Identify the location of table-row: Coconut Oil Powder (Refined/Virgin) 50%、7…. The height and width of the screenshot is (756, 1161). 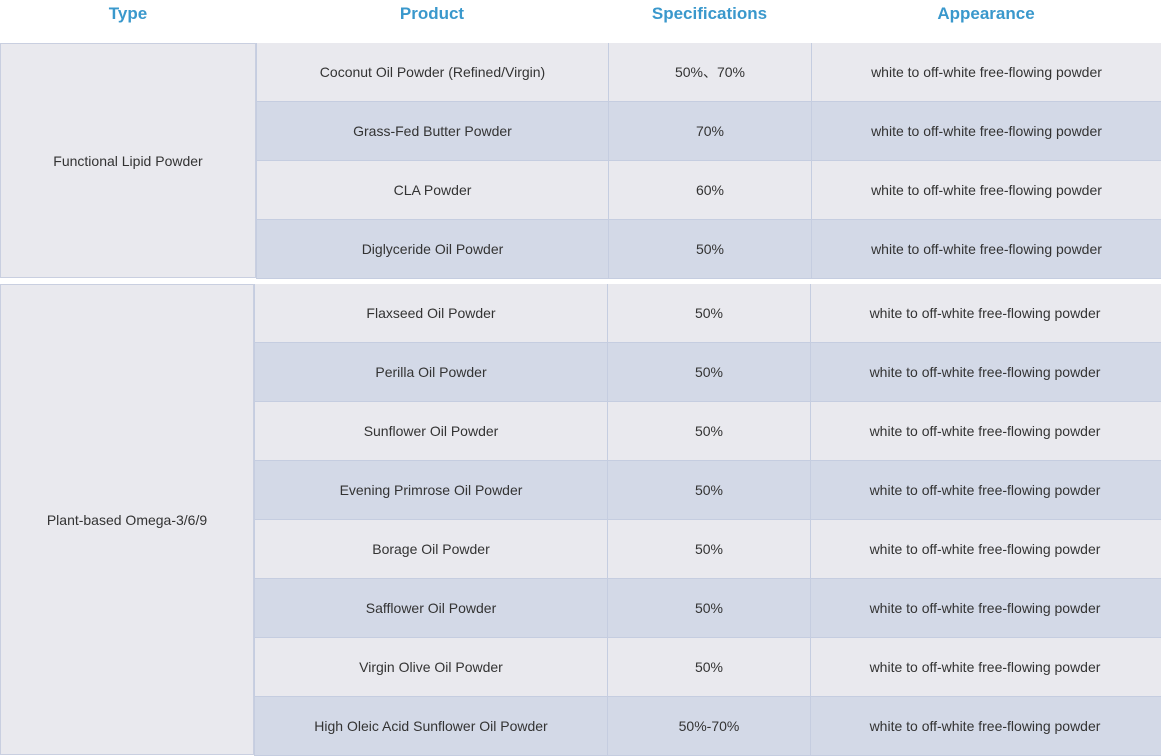
(708, 72).